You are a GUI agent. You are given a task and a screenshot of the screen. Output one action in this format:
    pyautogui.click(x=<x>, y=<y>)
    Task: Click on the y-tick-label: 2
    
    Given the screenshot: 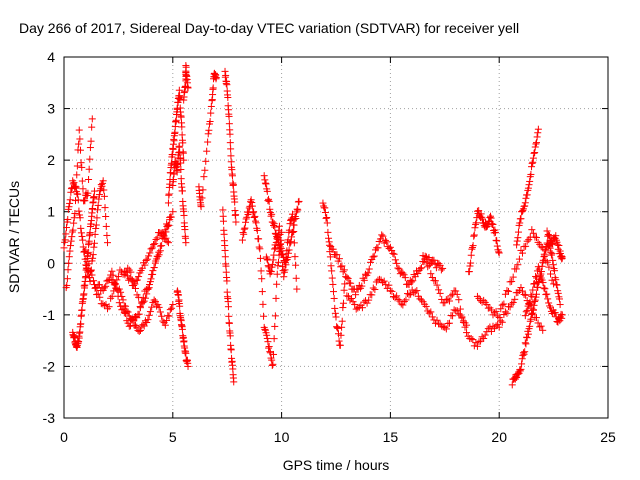 What is the action you would take?
    pyautogui.click(x=51, y=160)
    